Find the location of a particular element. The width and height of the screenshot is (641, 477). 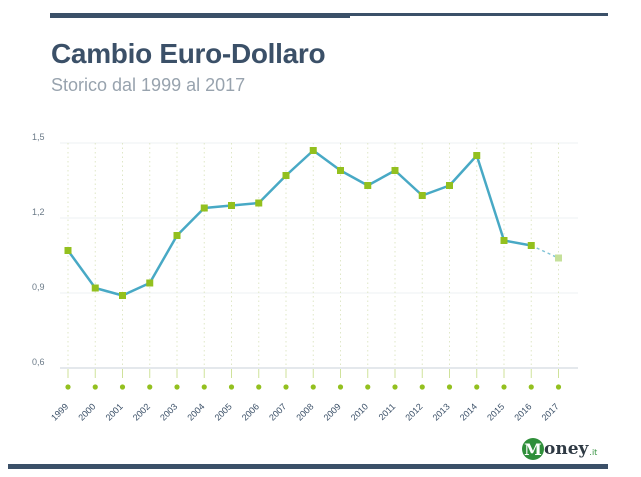

x-tick-label: 2000 is located at coordinates (86, 411).